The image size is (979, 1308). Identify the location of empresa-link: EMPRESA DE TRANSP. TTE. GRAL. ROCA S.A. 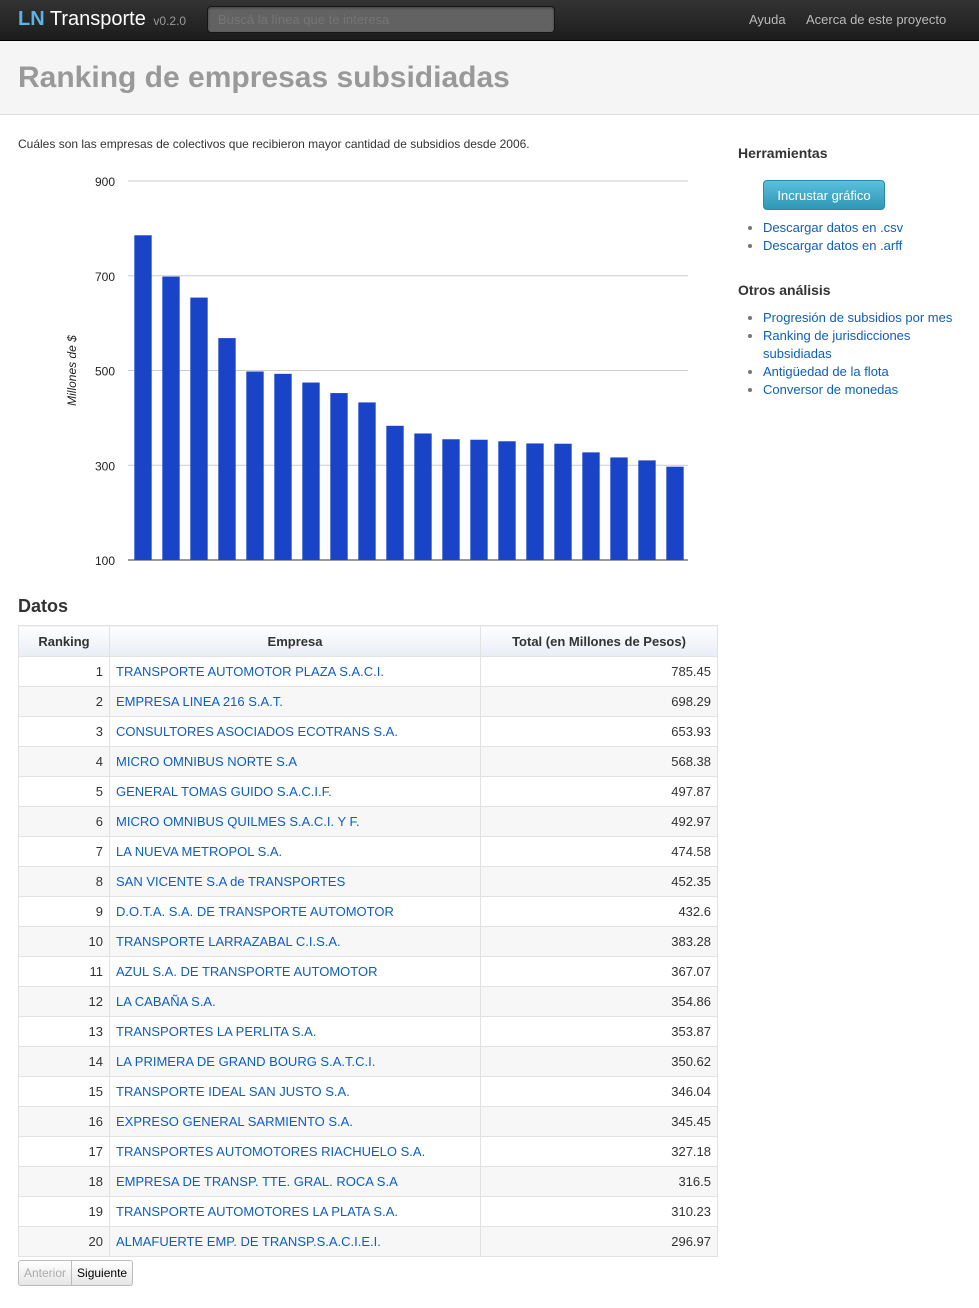
(295, 1181).